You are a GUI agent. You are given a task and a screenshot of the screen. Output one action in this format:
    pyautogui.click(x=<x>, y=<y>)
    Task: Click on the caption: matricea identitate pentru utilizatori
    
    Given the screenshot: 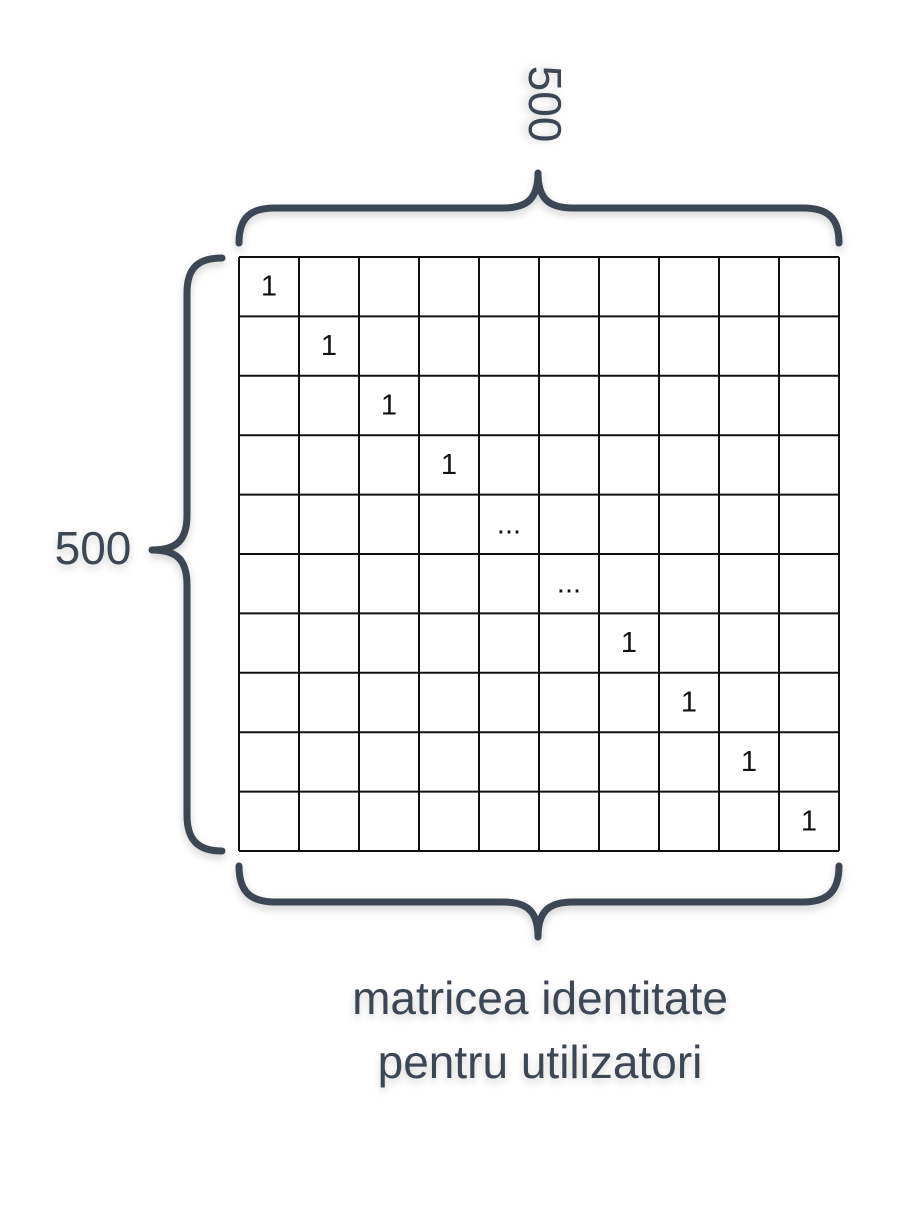 What is the action you would take?
    pyautogui.click(x=540, y=1030)
    